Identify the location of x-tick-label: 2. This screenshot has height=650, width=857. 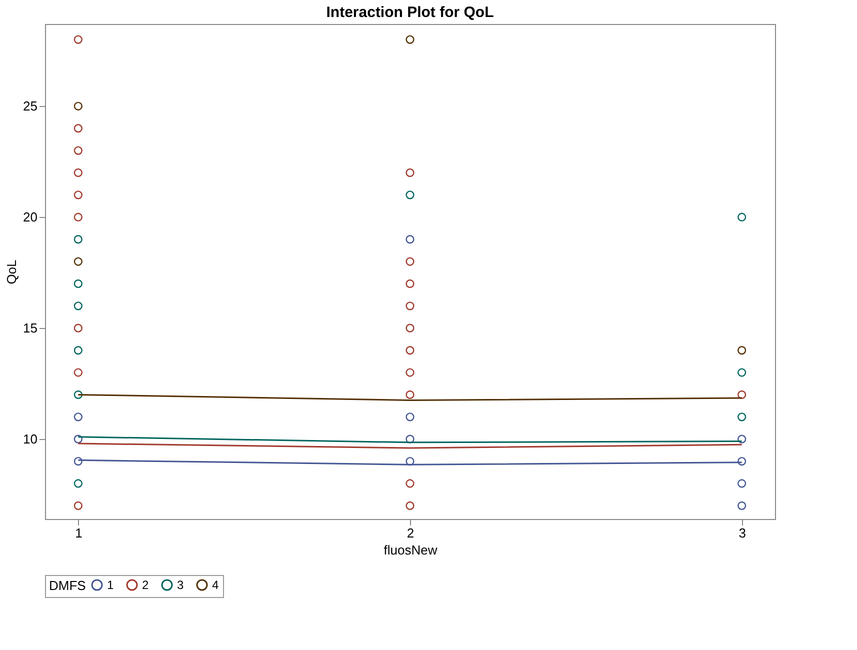
(410, 533).